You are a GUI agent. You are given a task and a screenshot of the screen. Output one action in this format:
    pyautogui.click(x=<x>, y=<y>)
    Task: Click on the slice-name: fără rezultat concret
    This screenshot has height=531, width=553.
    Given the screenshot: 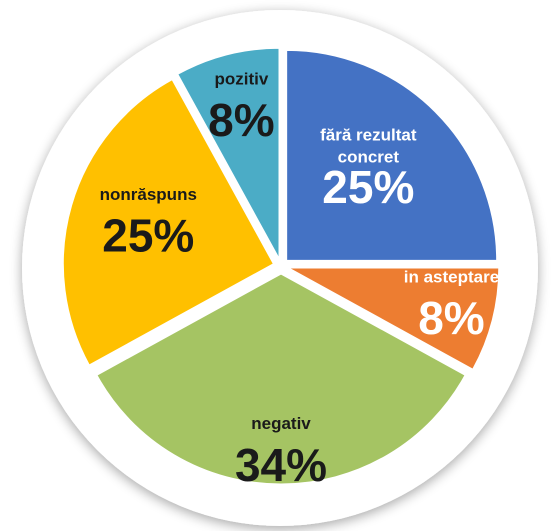 What is the action you would take?
    pyautogui.click(x=368, y=146)
    